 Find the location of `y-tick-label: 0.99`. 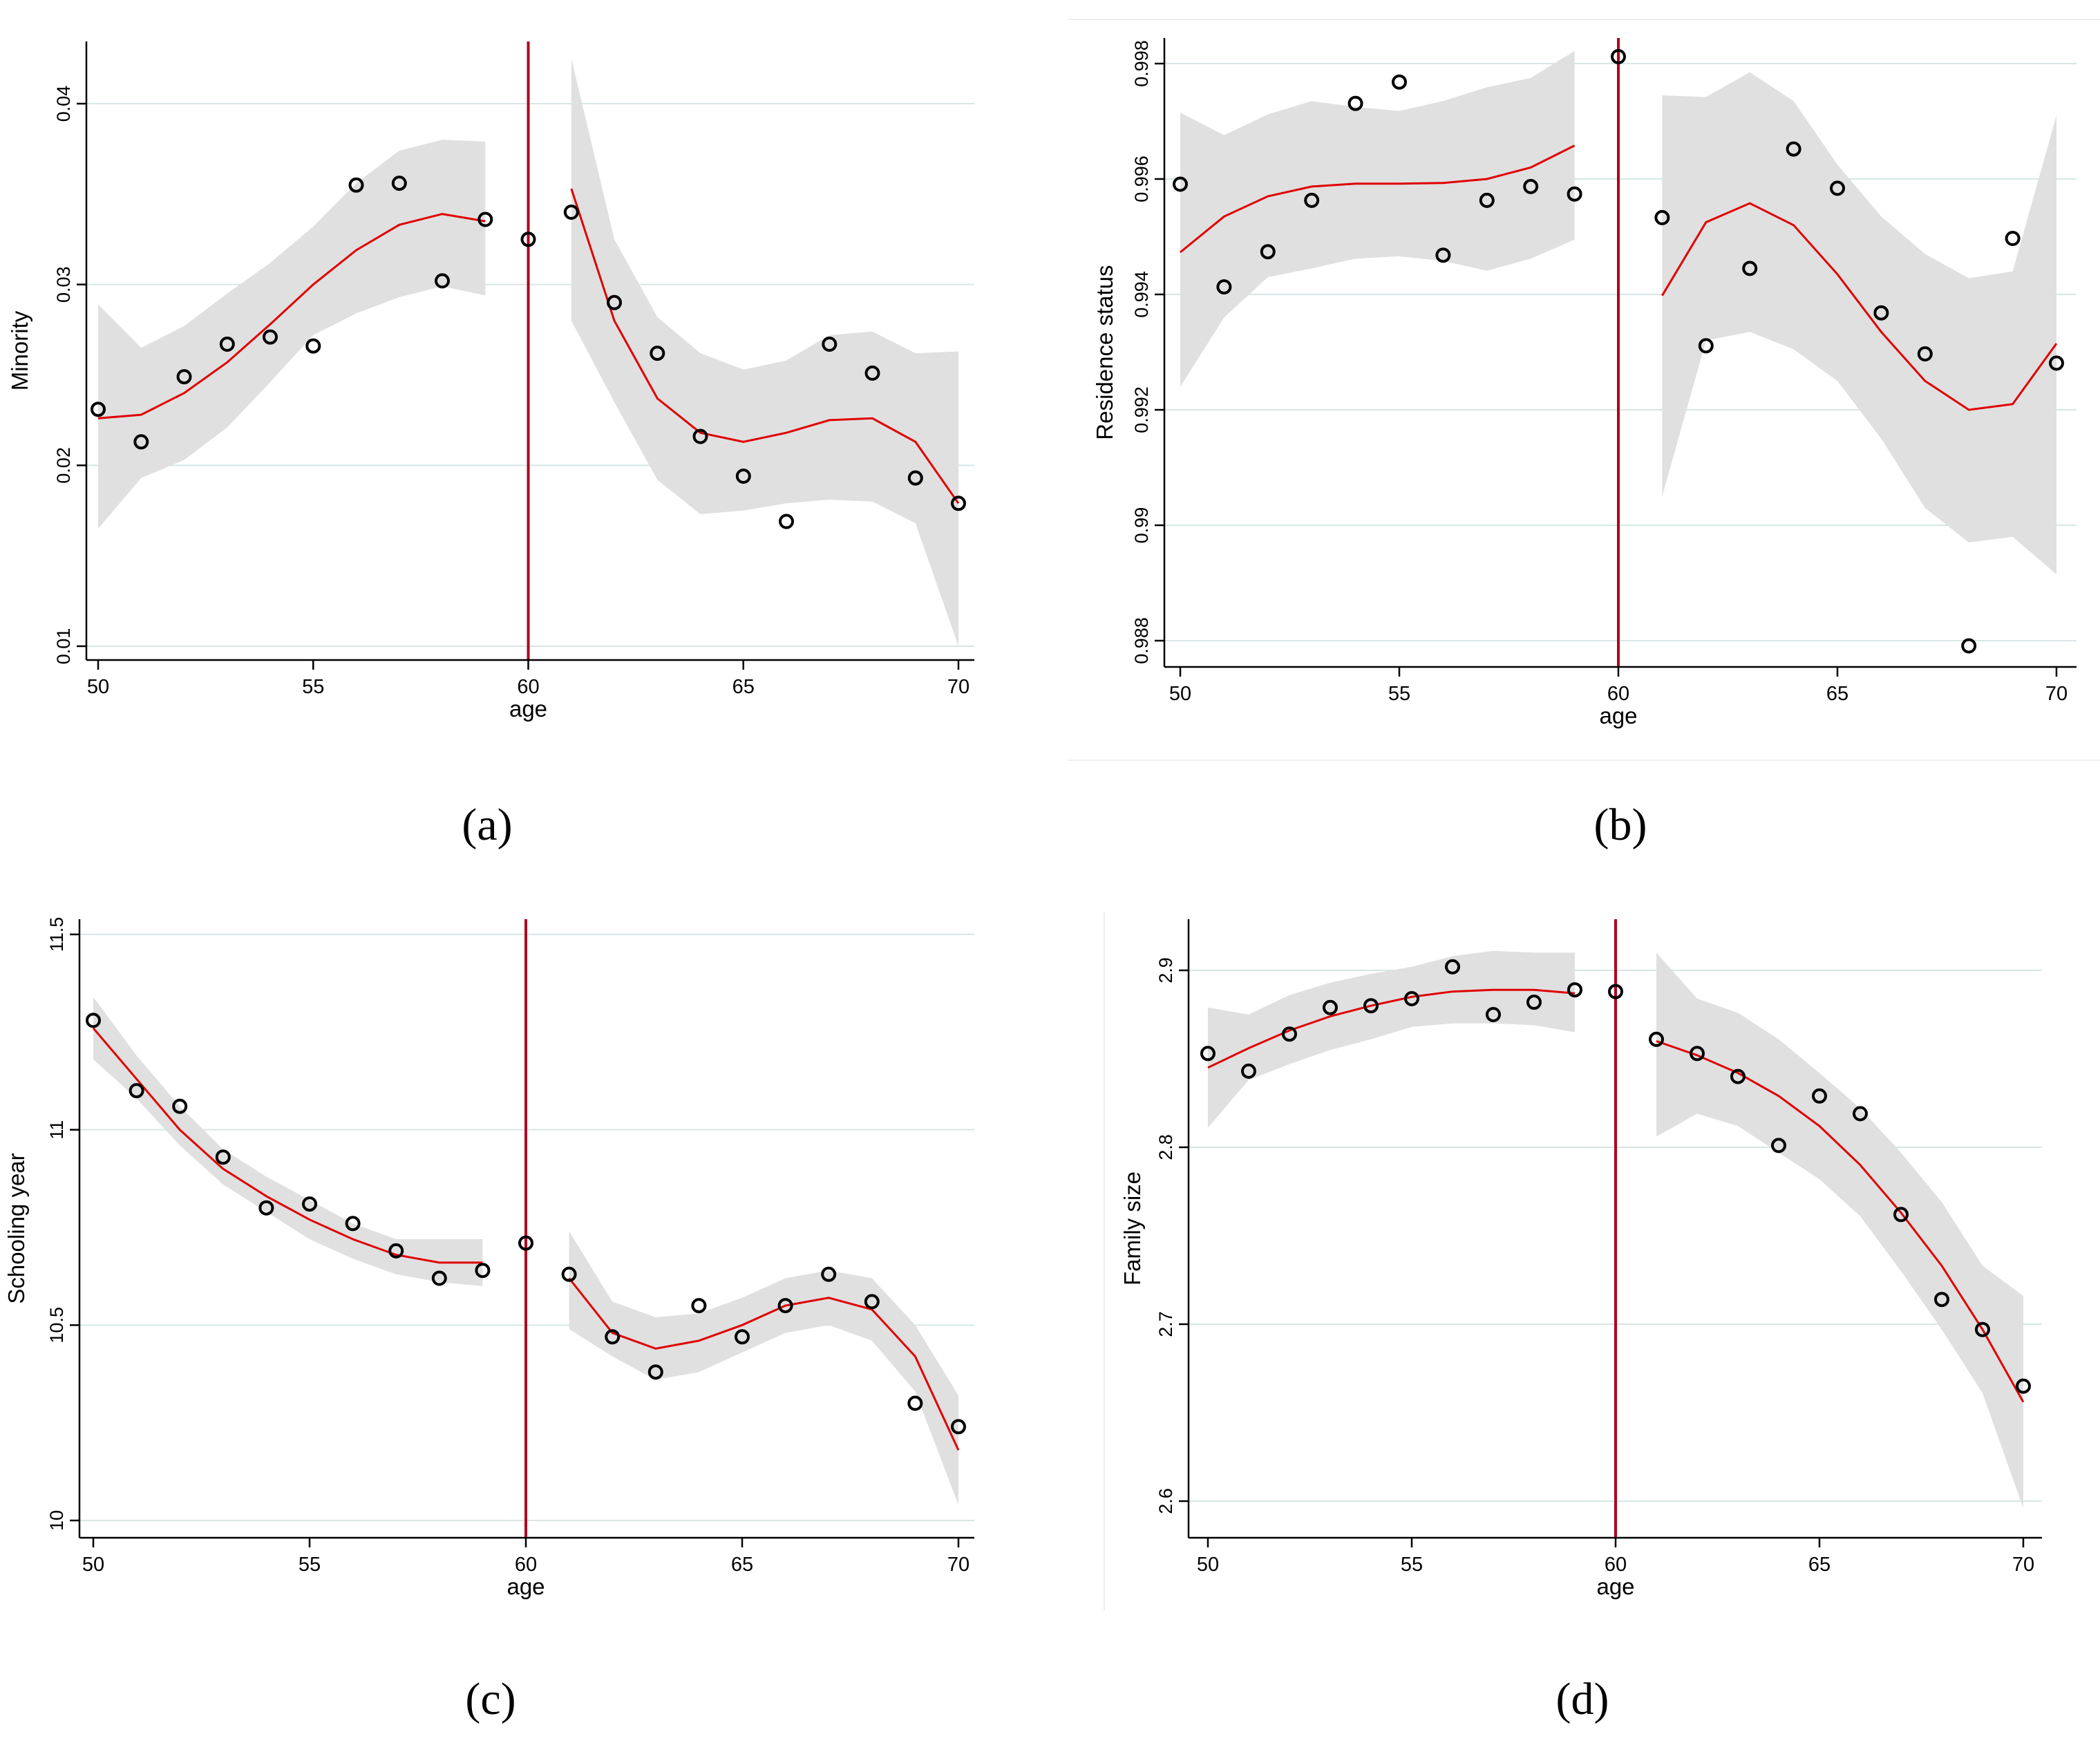

y-tick-label: 0.99 is located at coordinates (1141, 525).